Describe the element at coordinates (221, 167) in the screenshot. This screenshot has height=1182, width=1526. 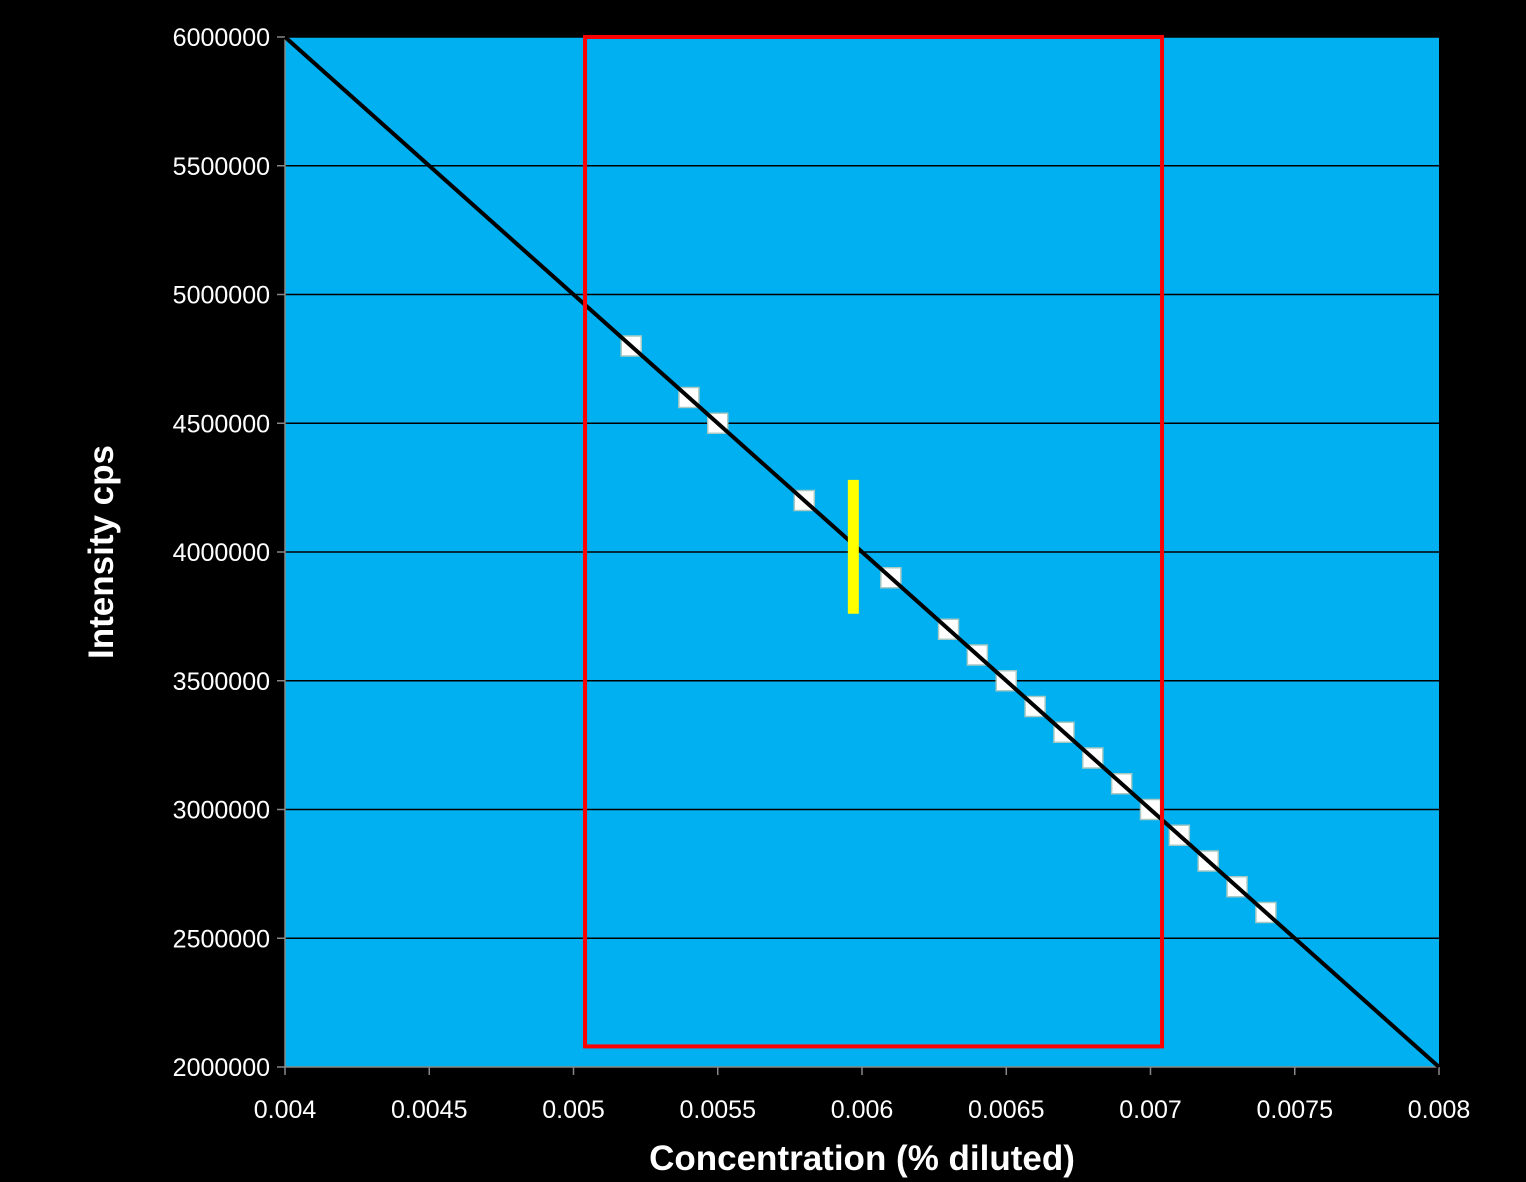
I see `y-tick-label-7: 5500000` at that location.